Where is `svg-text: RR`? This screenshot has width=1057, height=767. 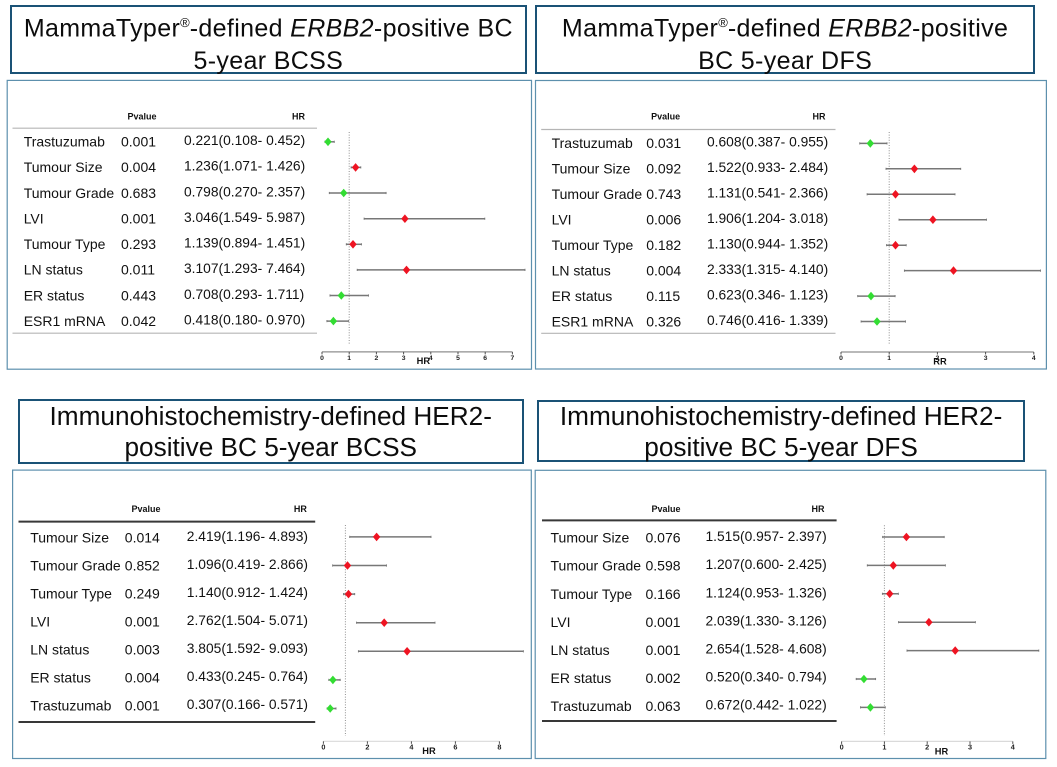
svg-text: RR is located at coordinates (940, 362).